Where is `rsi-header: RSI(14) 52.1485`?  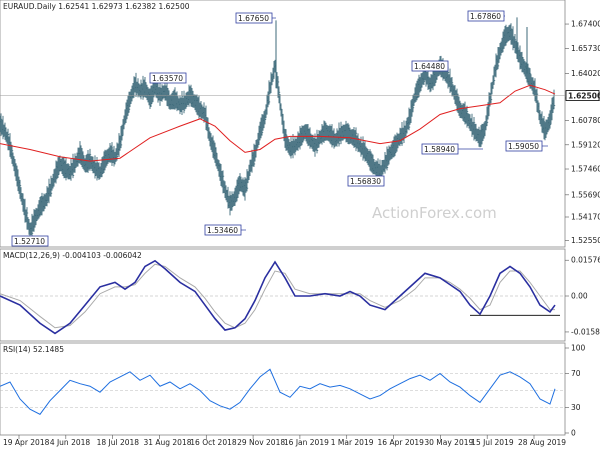
rsi-header: RSI(14) 52.1485 is located at coordinates (33, 349).